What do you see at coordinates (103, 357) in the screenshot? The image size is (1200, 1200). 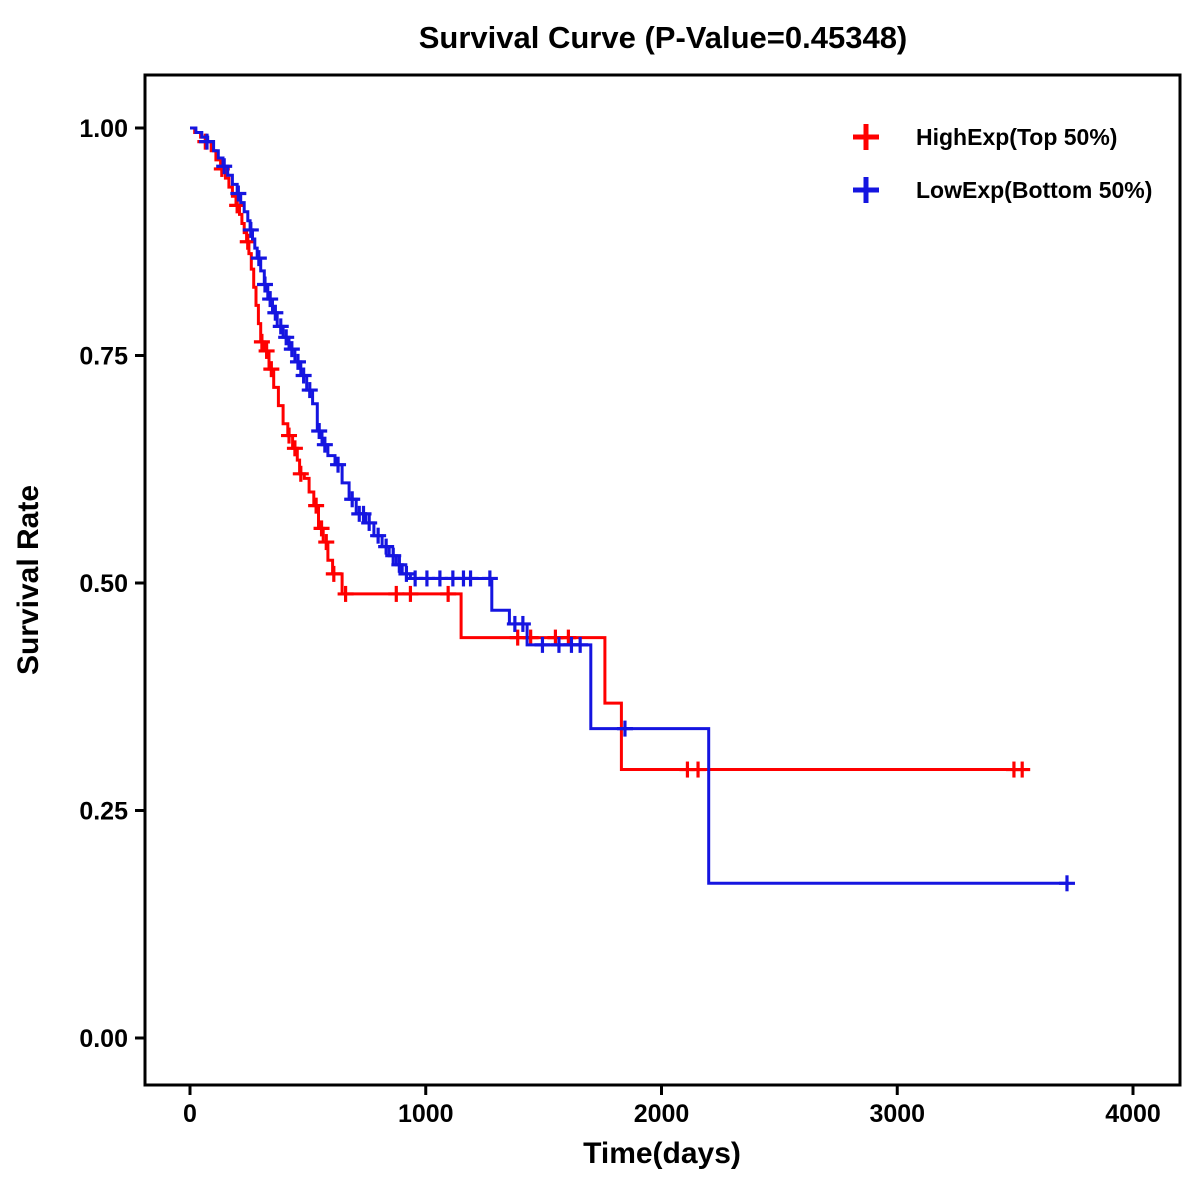 I see `y-tick-label: 0.75` at bounding box center [103, 357].